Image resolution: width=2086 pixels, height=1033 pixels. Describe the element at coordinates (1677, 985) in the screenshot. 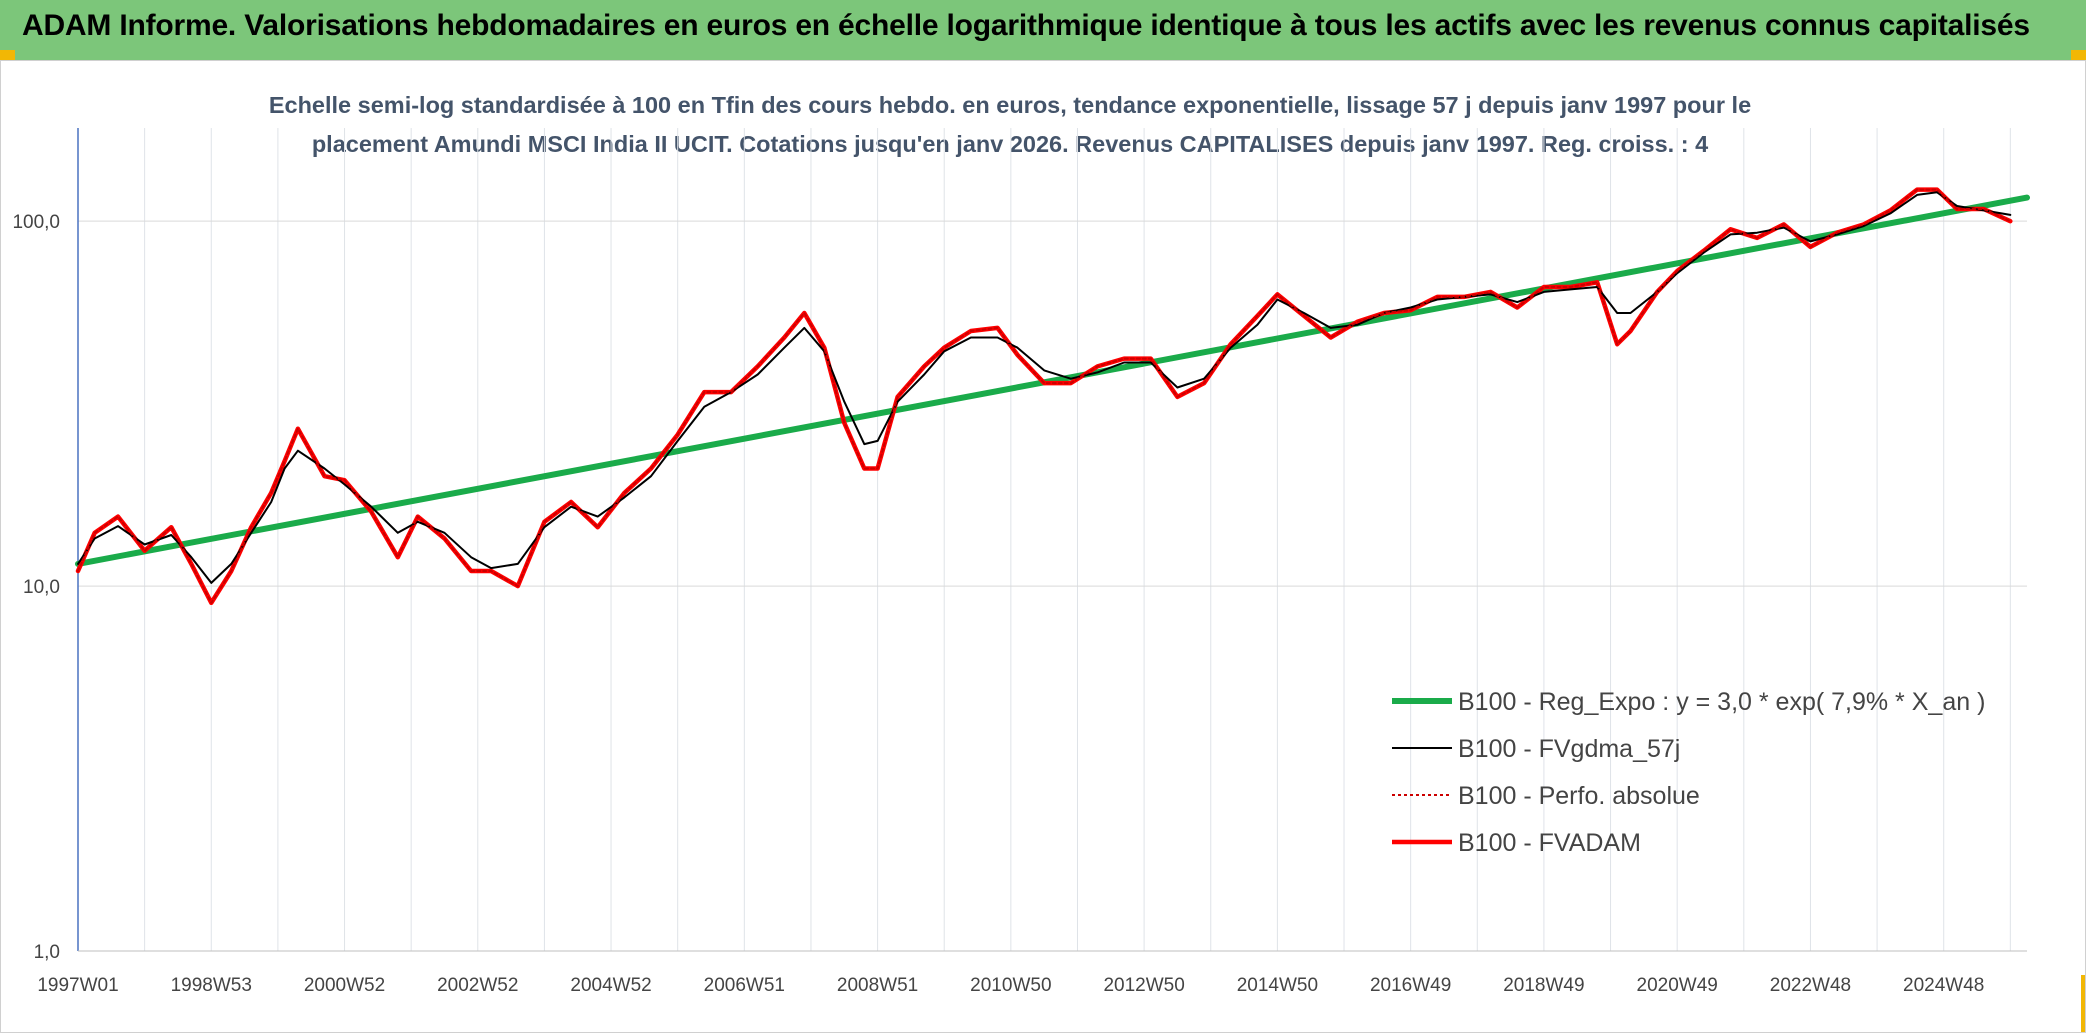

I see `x-tick-label: 2020W49` at that location.